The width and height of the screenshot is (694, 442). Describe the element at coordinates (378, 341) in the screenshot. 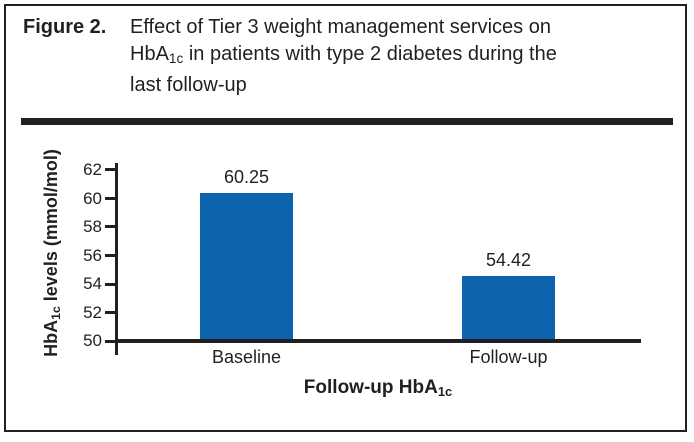

I see `x-axis-line` at that location.